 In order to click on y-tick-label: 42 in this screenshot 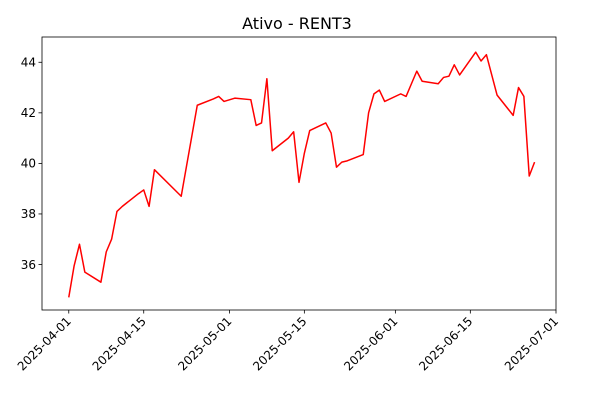, I will do `click(28, 113)`.